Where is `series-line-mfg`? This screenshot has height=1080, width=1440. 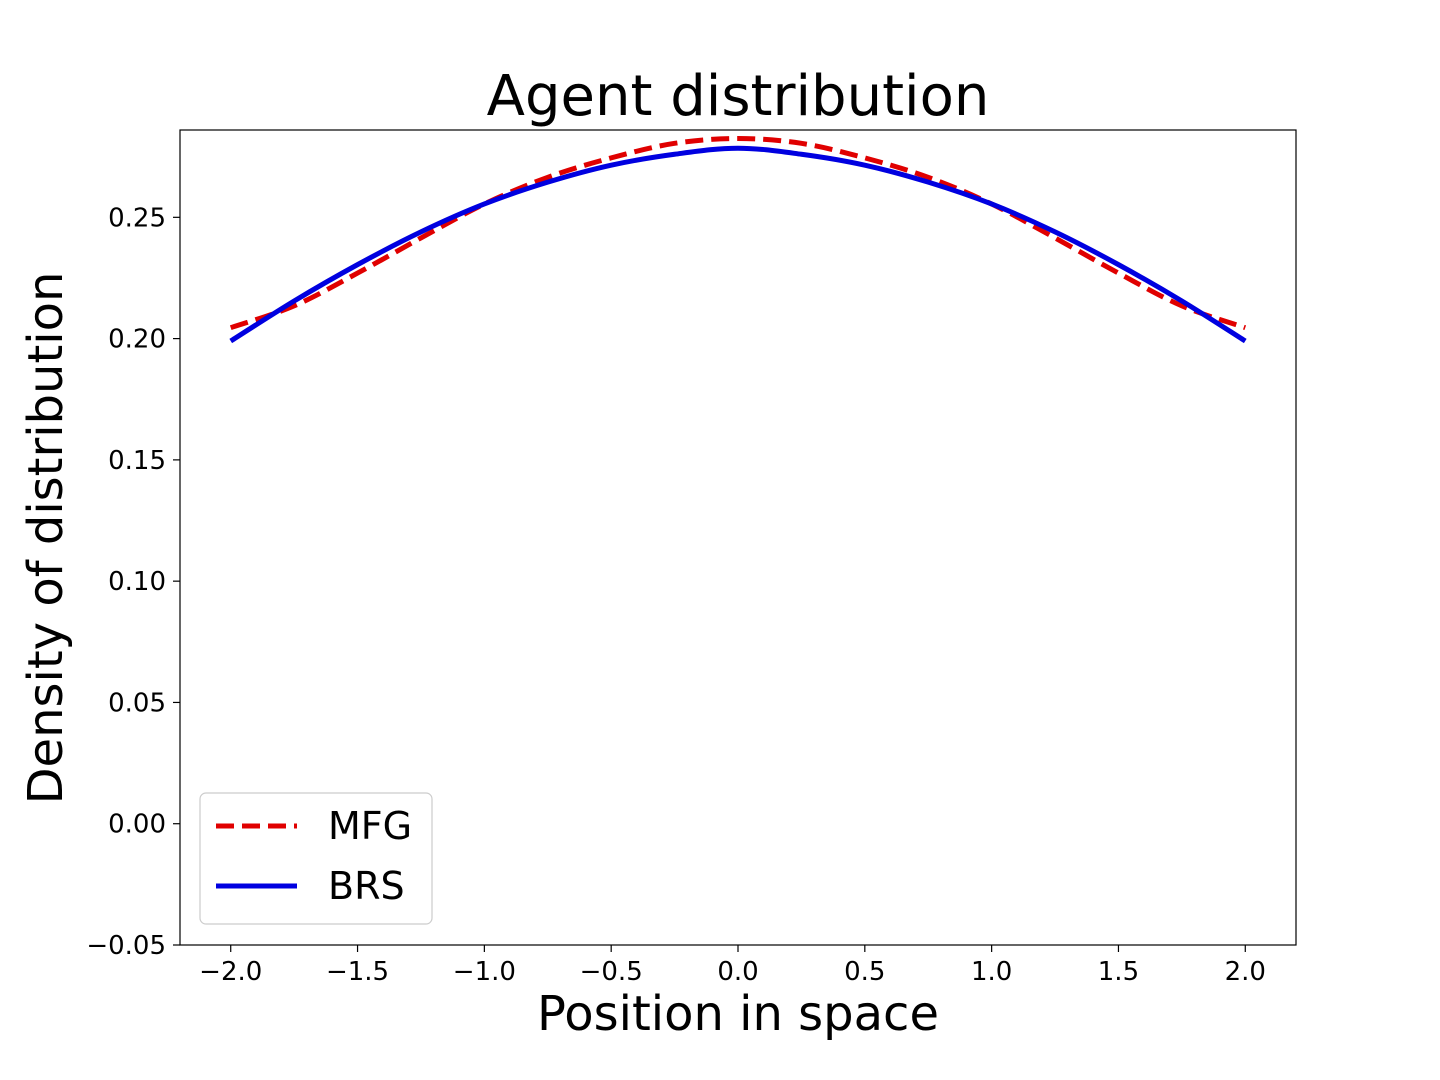 series-line-mfg is located at coordinates (738, 233).